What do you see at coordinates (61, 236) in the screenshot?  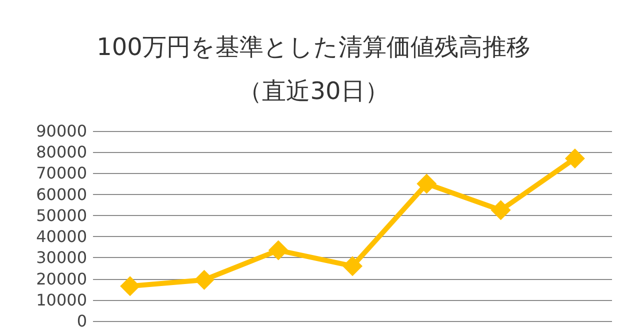 I see `y-tick-label: 40000` at bounding box center [61, 236].